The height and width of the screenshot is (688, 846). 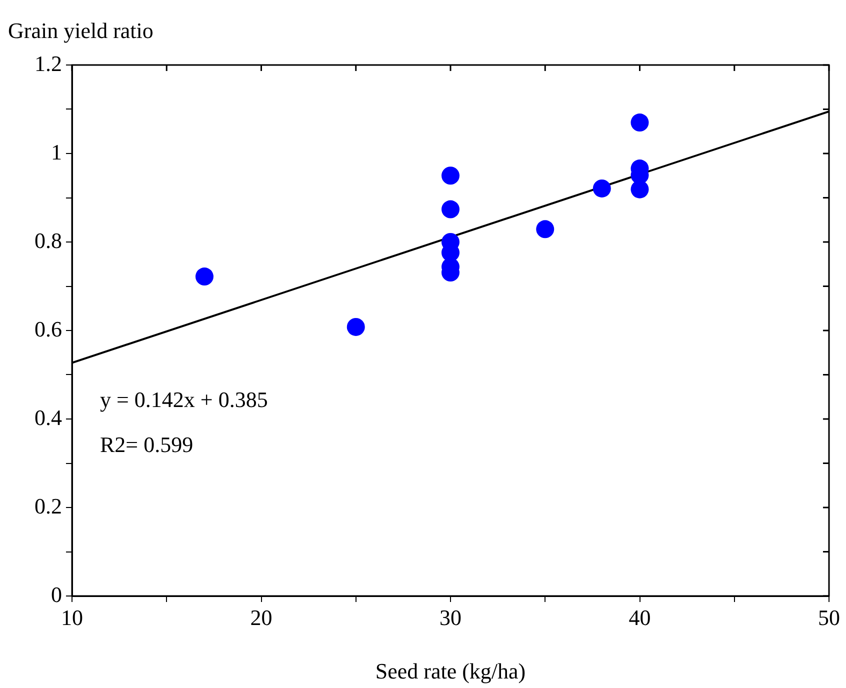 I want to click on y-tick-label: 1.2, so click(x=48, y=63).